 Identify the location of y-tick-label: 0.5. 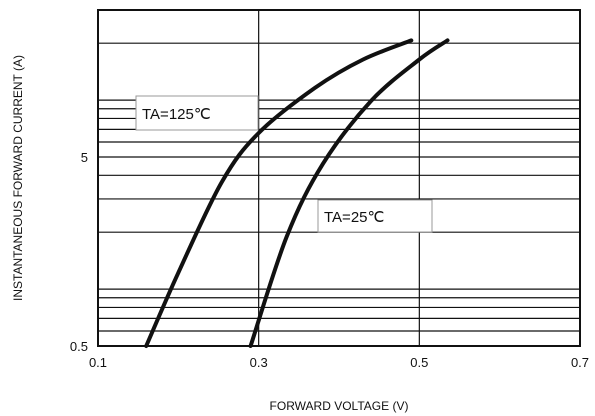
(79, 346).